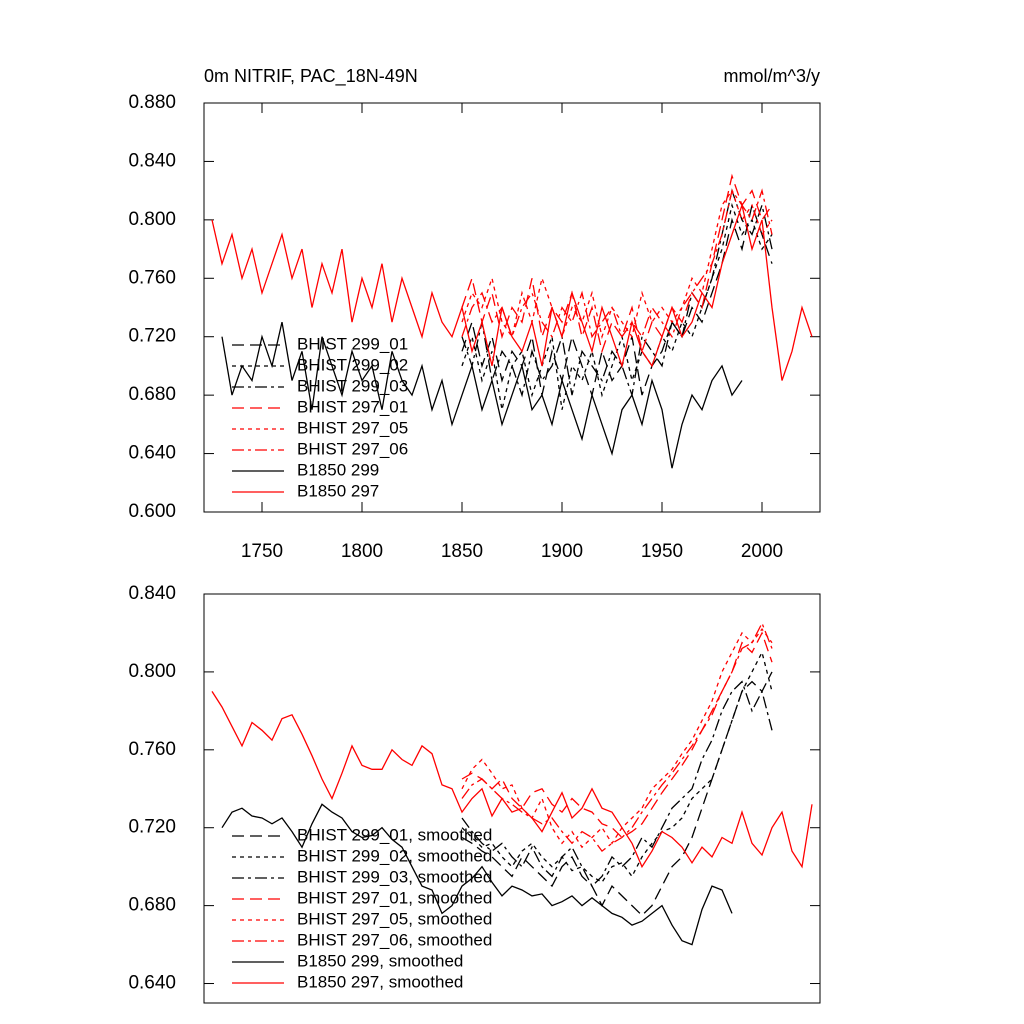 The width and height of the screenshot is (1024, 1024). What do you see at coordinates (352, 427) in the screenshot?
I see `legend-label: BHIST 297_05` at bounding box center [352, 427].